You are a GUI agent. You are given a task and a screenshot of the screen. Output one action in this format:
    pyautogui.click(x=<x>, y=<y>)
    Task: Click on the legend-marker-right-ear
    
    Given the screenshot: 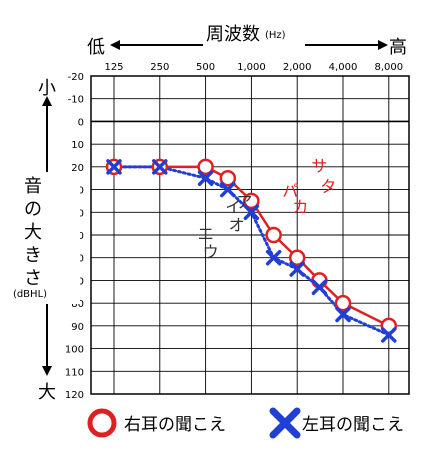 What is the action you would take?
    pyautogui.click(x=102, y=423)
    